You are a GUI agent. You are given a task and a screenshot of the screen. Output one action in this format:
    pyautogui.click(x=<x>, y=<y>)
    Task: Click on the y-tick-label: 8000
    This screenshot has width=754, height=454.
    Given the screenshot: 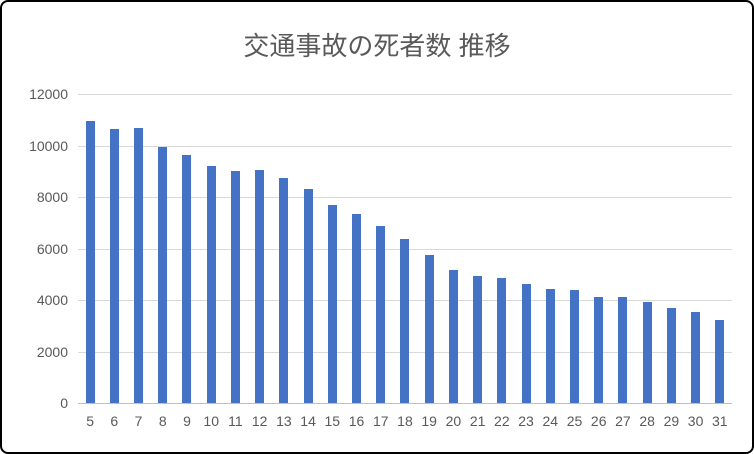 What is the action you would take?
    pyautogui.click(x=52, y=197)
    